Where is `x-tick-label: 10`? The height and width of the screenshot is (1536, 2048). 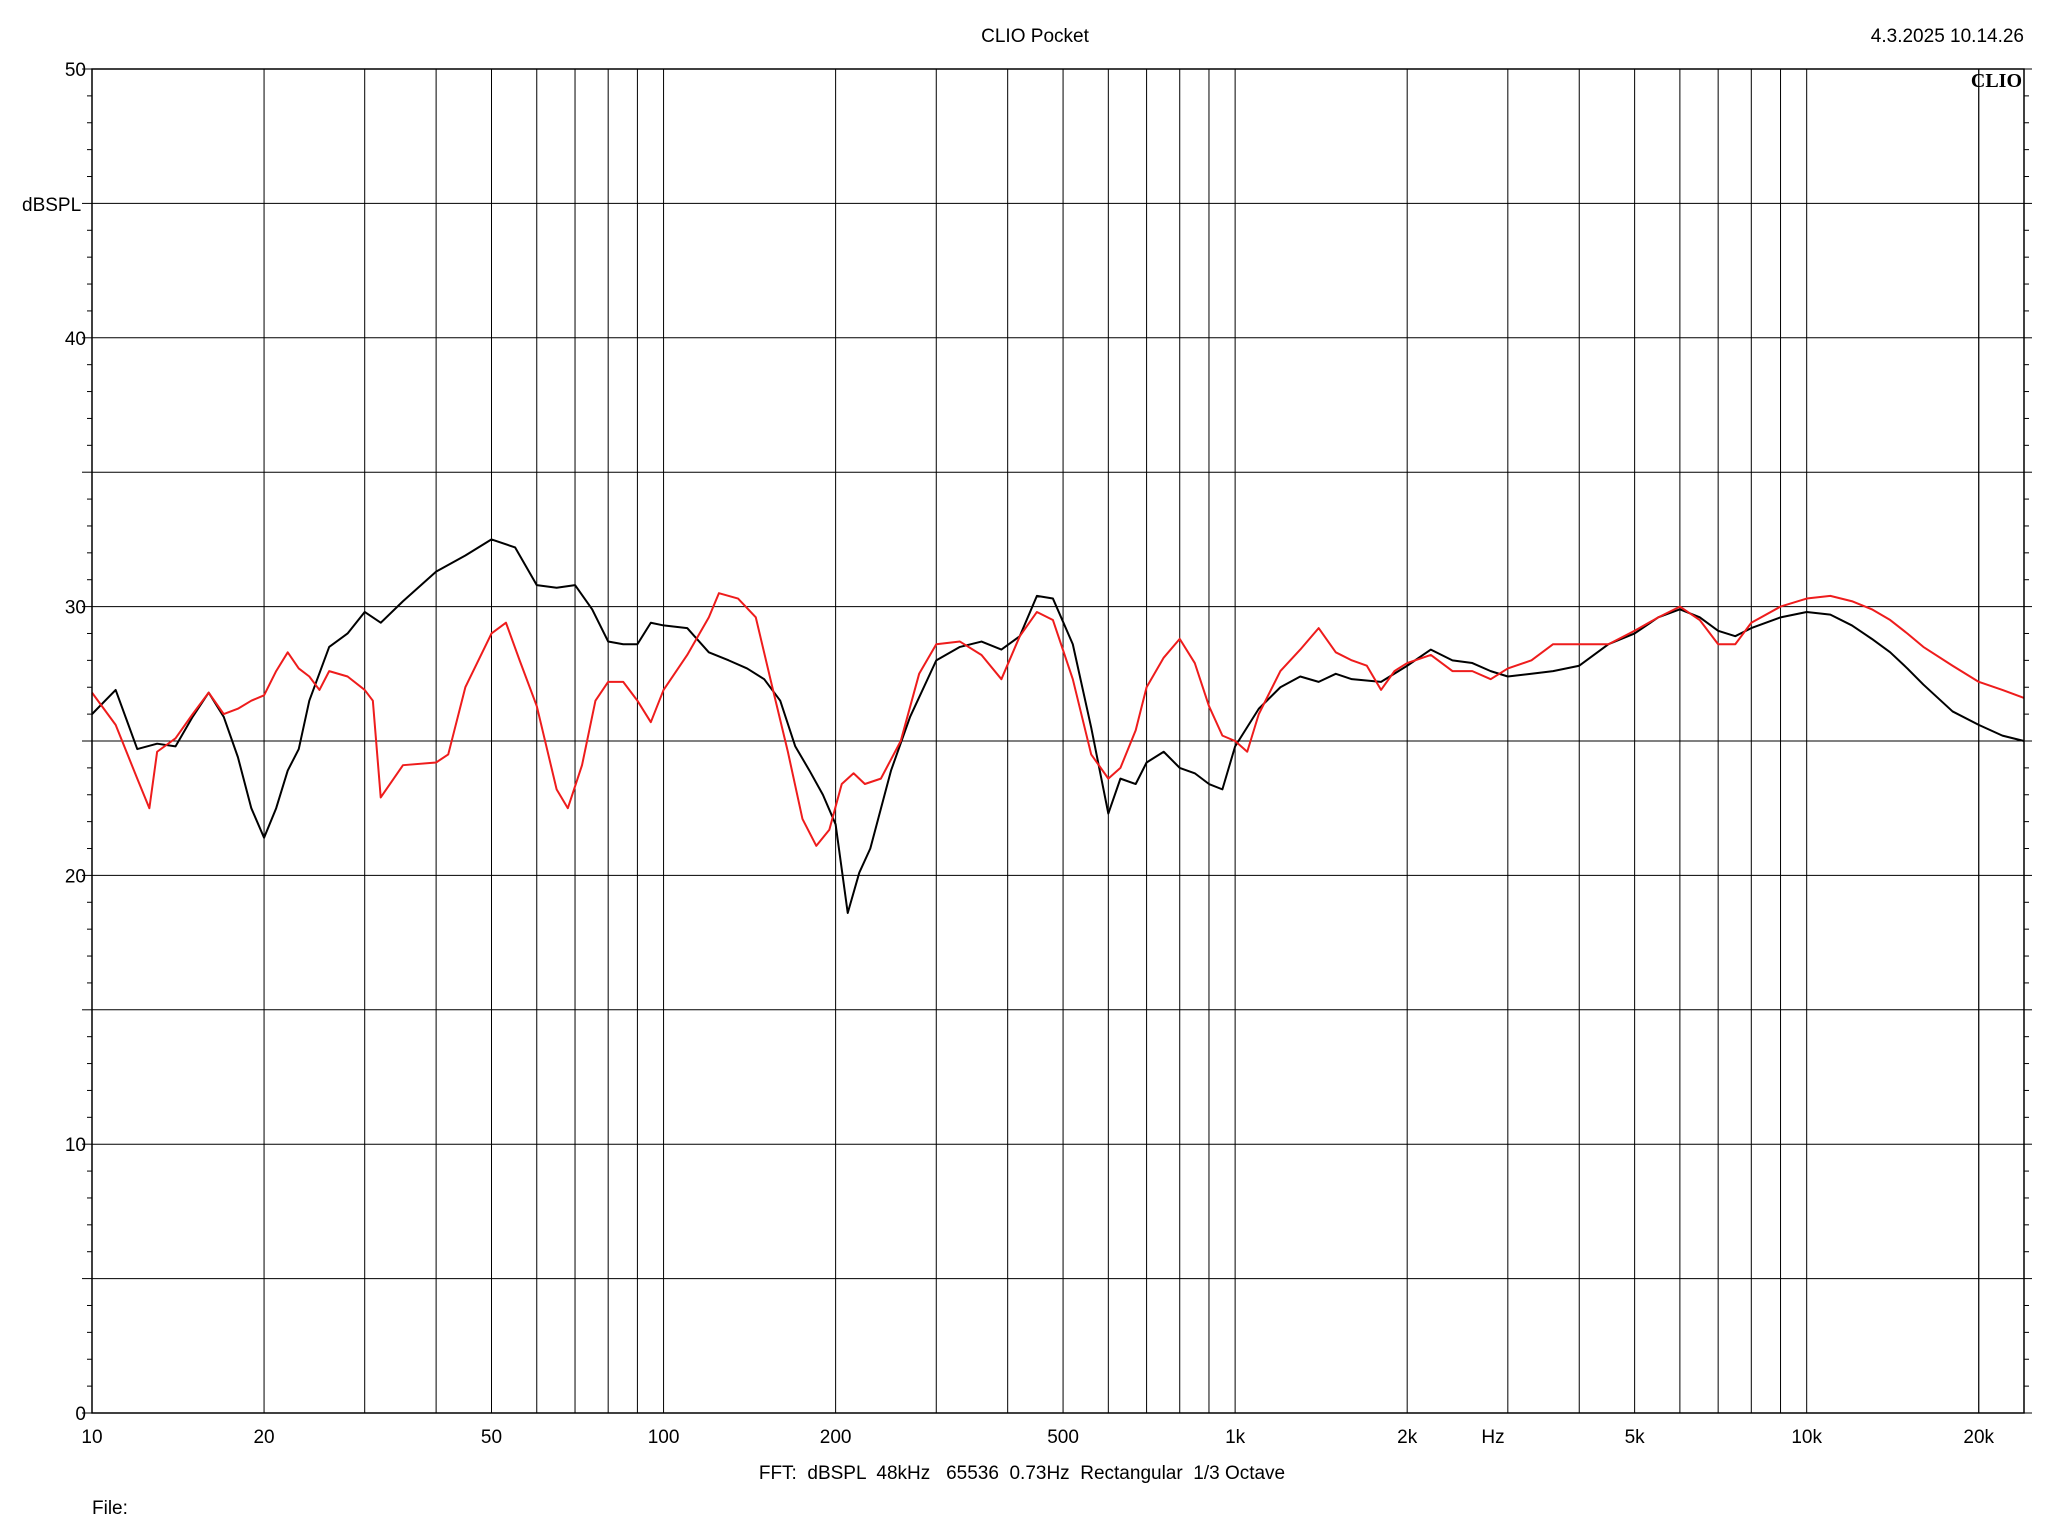
x-tick-label: 10 is located at coordinates (91, 1437).